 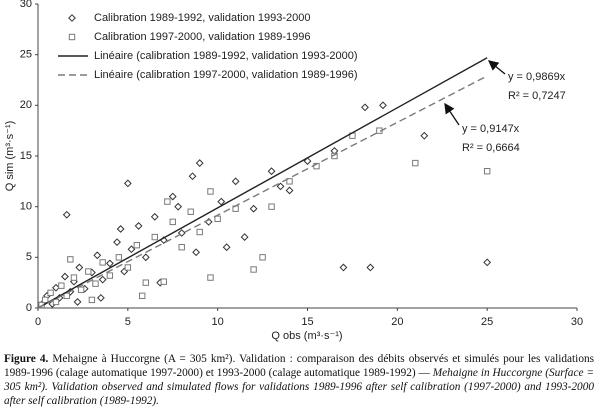 What do you see at coordinates (537, 77) in the screenshot?
I see `annotation: y = 0,9869x` at bounding box center [537, 77].